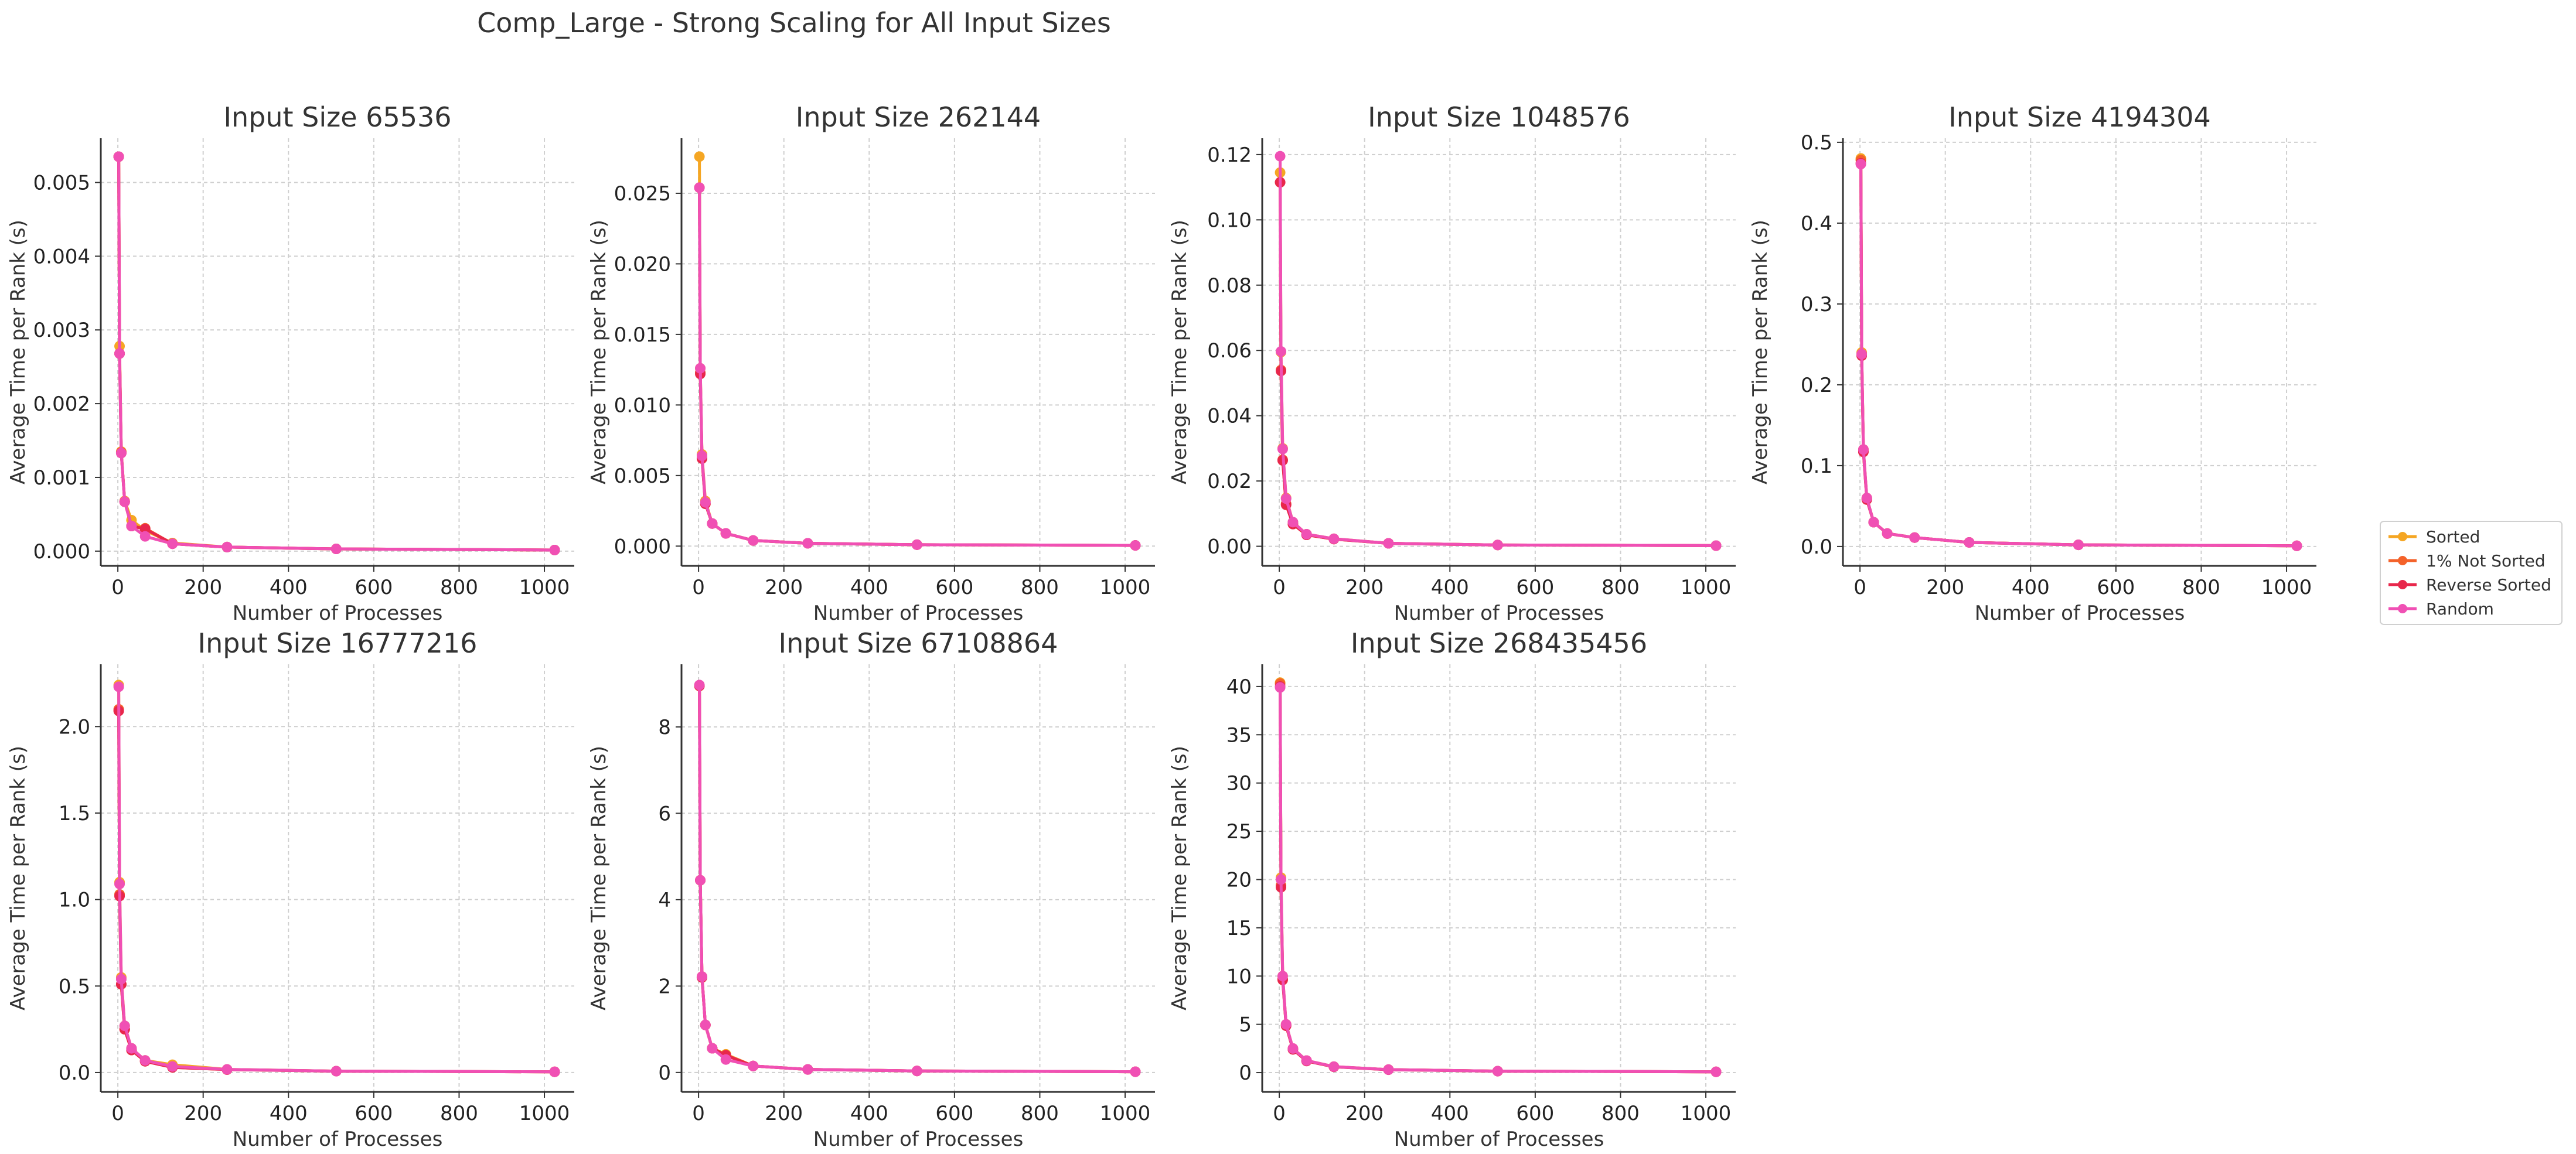 The width and height of the screenshot is (2576, 1154). What do you see at coordinates (2402, 560) in the screenshot?
I see `legend-swatch-marker` at bounding box center [2402, 560].